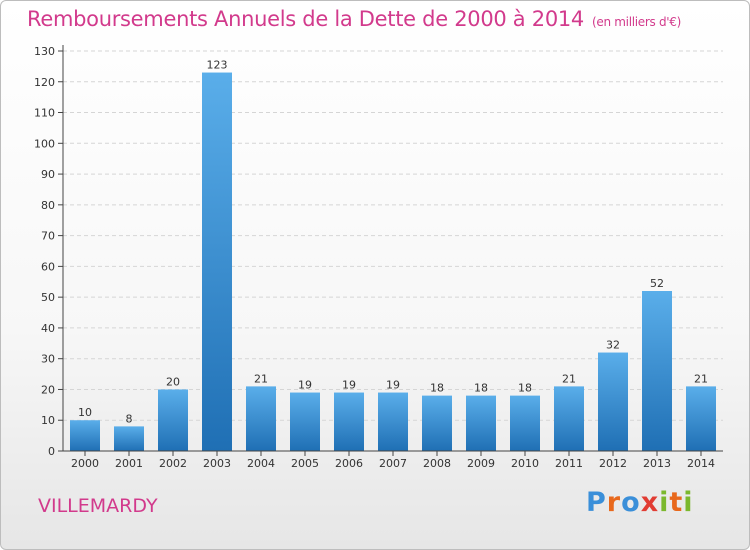 The height and width of the screenshot is (550, 750). What do you see at coordinates (48, 359) in the screenshot?
I see `y-tick-label: 30` at bounding box center [48, 359].